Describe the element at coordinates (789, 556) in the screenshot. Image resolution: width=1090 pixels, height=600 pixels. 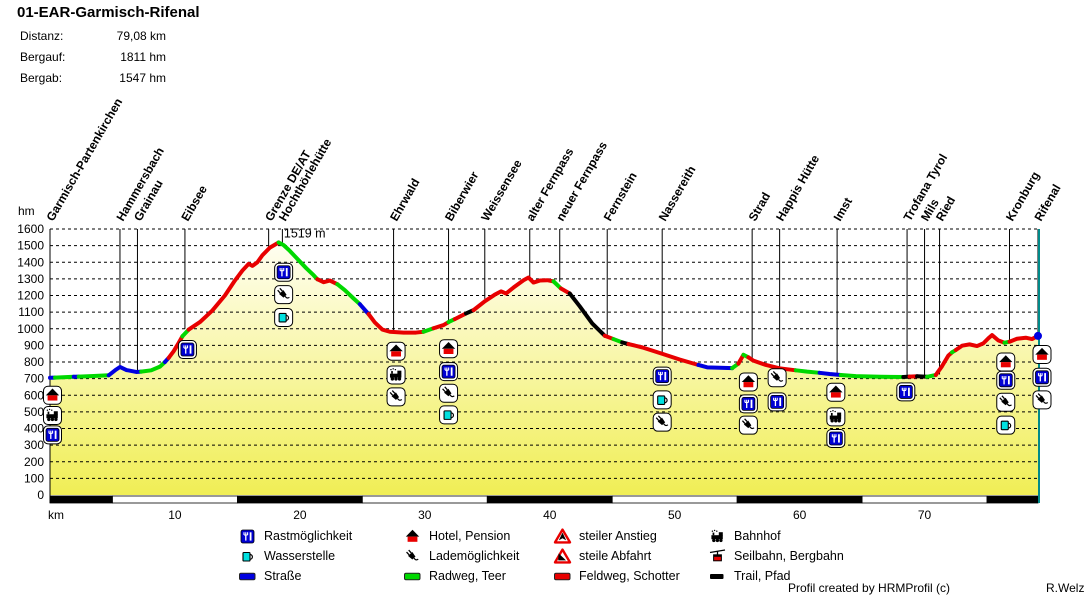
I see `legend-label: Seilbahn, Bergbahn` at that location.